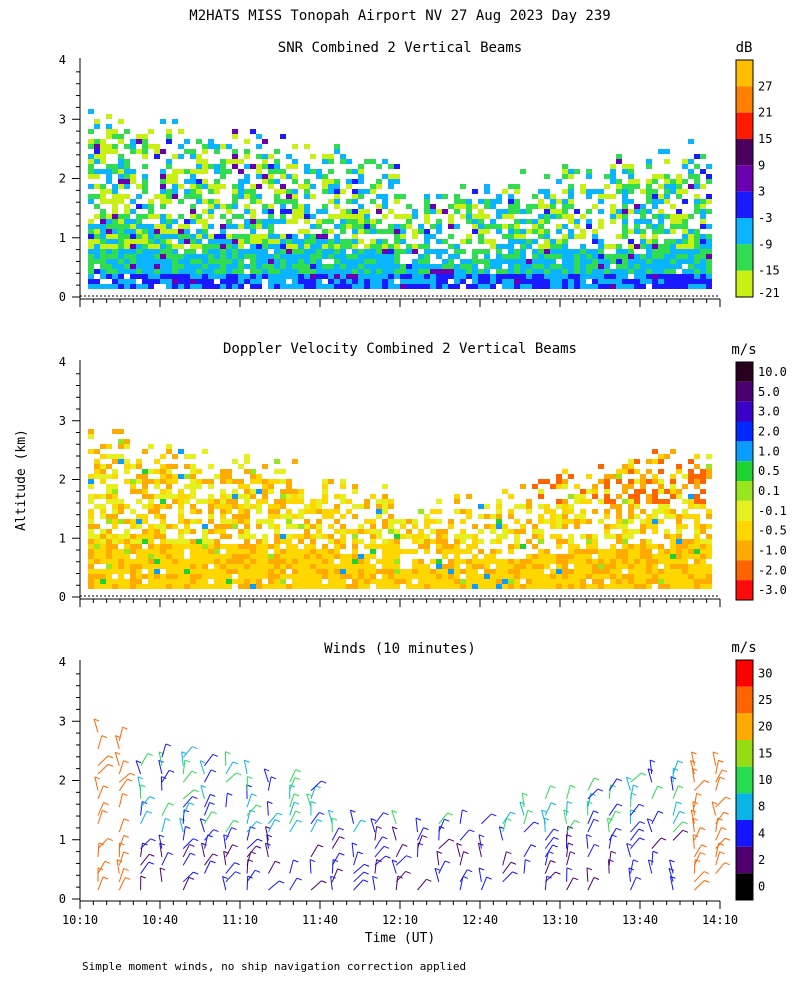  What do you see at coordinates (744, 391) in the screenshot?
I see `colorbar-swatch` at bounding box center [744, 391].